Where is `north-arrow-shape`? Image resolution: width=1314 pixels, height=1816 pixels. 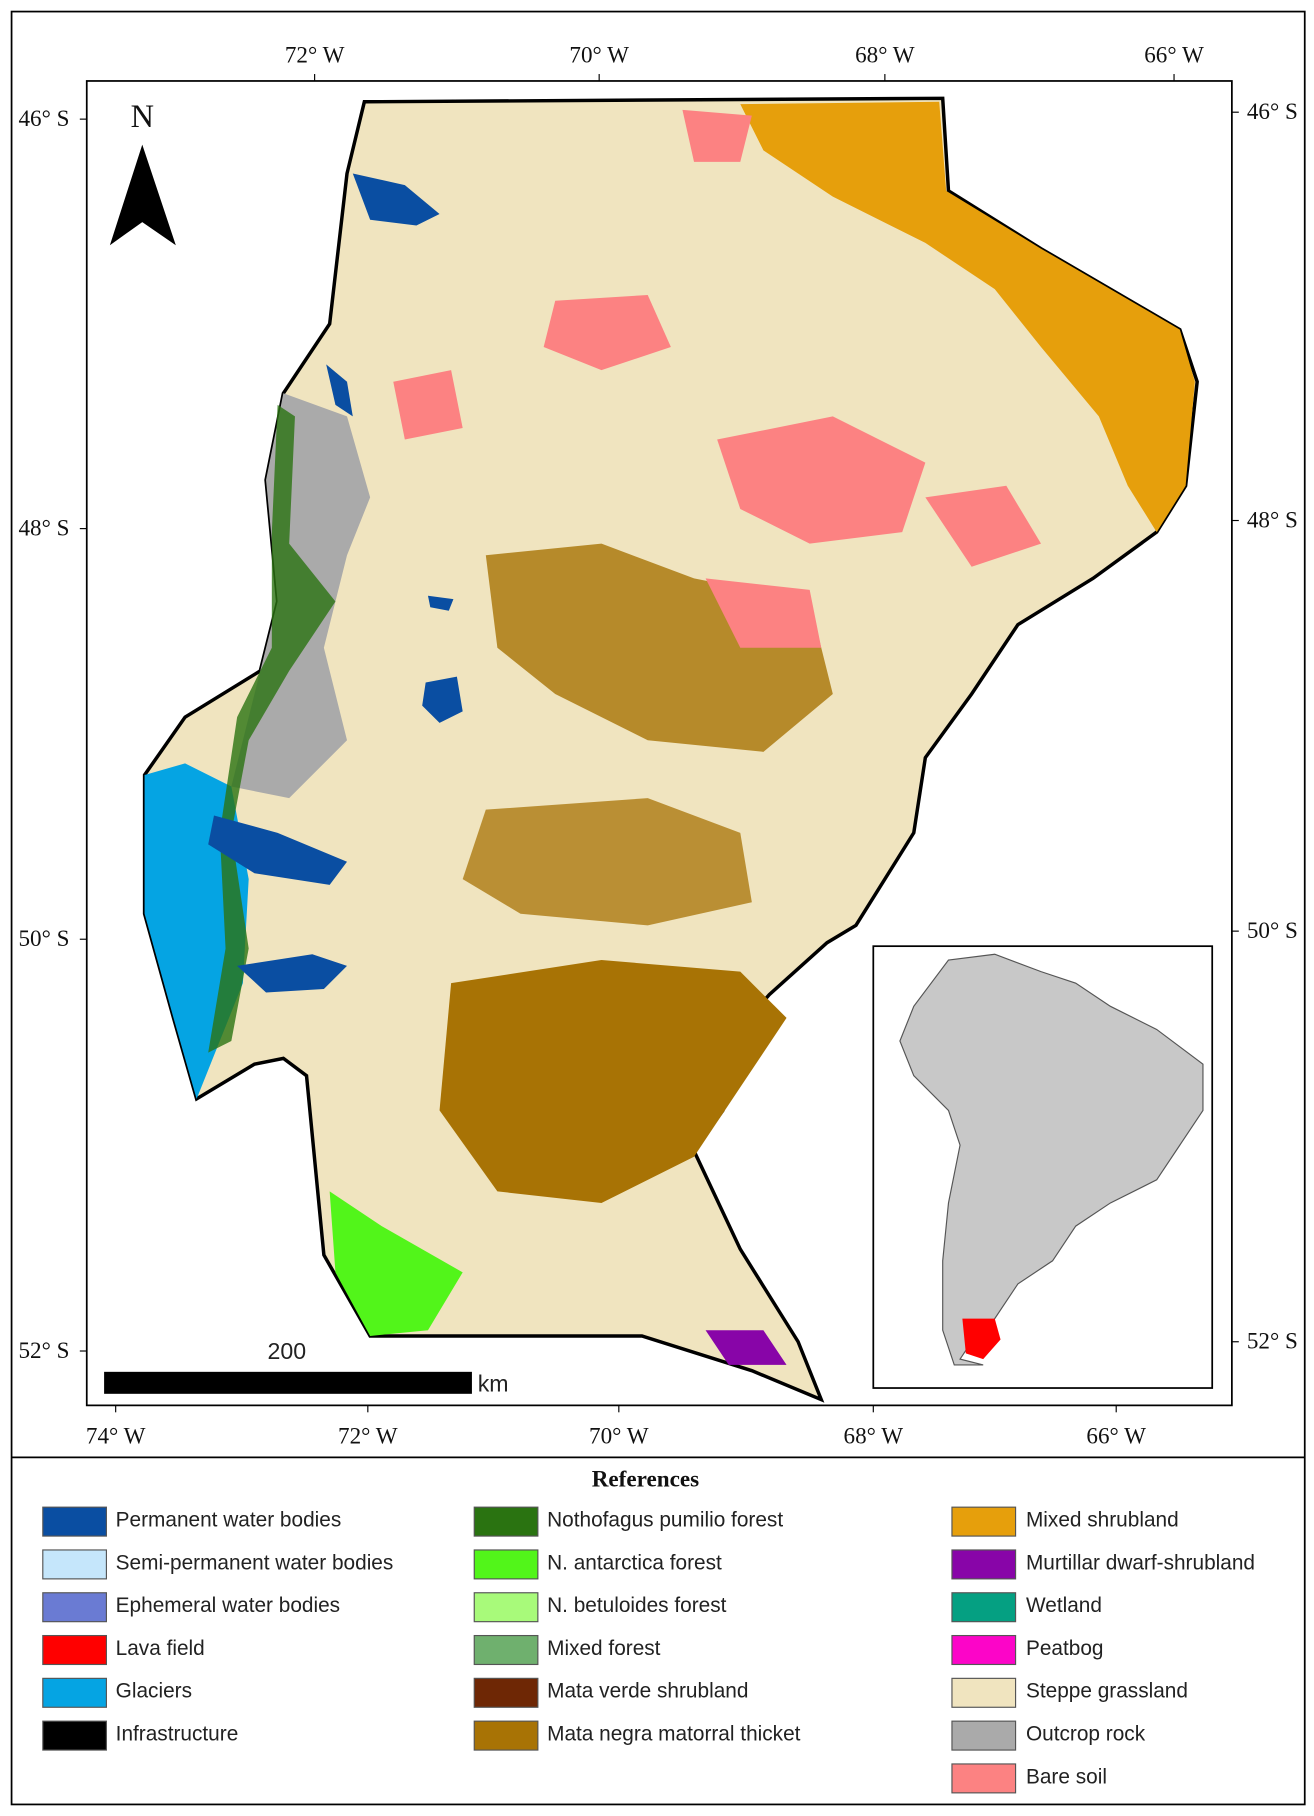 north-arrow-shape is located at coordinates (142, 195).